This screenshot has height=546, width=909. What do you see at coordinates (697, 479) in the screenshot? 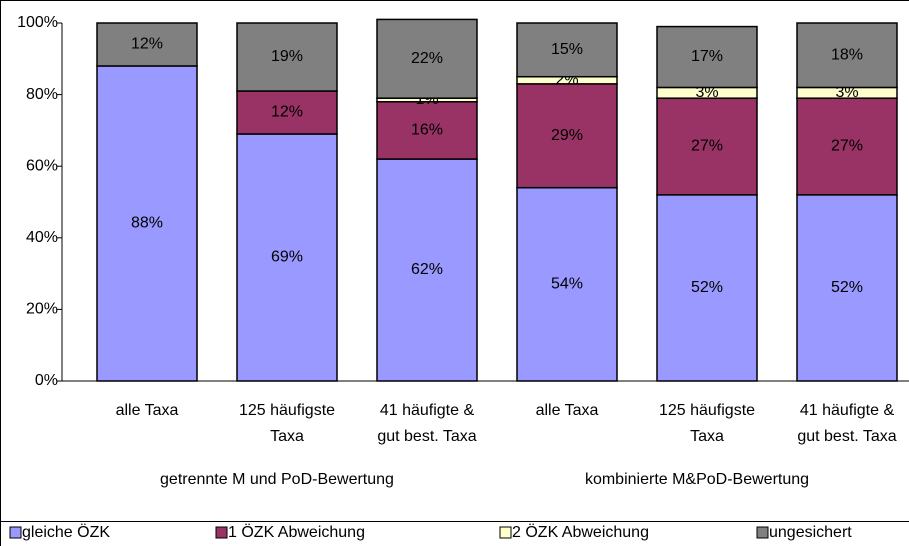
I see `group-label: kombinierte M&PoD-Bewertung` at bounding box center [697, 479].